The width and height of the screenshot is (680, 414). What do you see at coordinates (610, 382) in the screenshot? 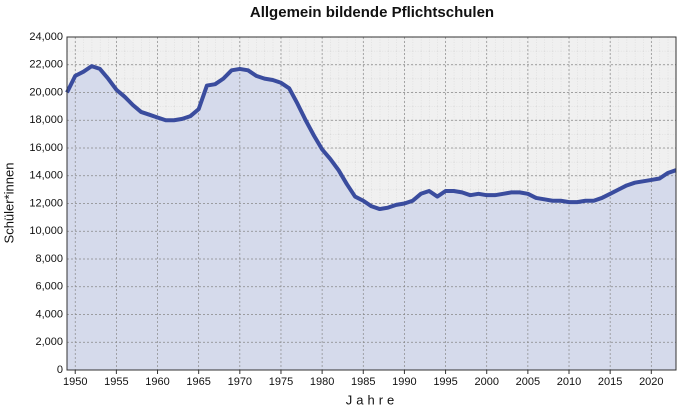
I see `x-tick-label: 2015` at bounding box center [610, 382].